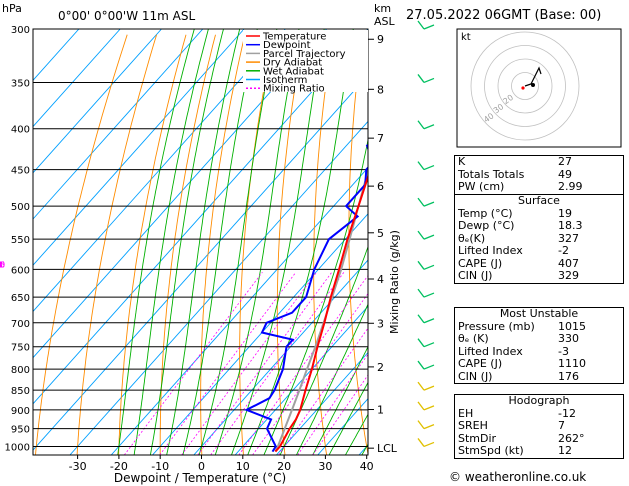 This screenshot has width=629, height=486. Describe the element at coordinates (572, 326) in the screenshot. I see `most-unstable-value: 1015` at that location.